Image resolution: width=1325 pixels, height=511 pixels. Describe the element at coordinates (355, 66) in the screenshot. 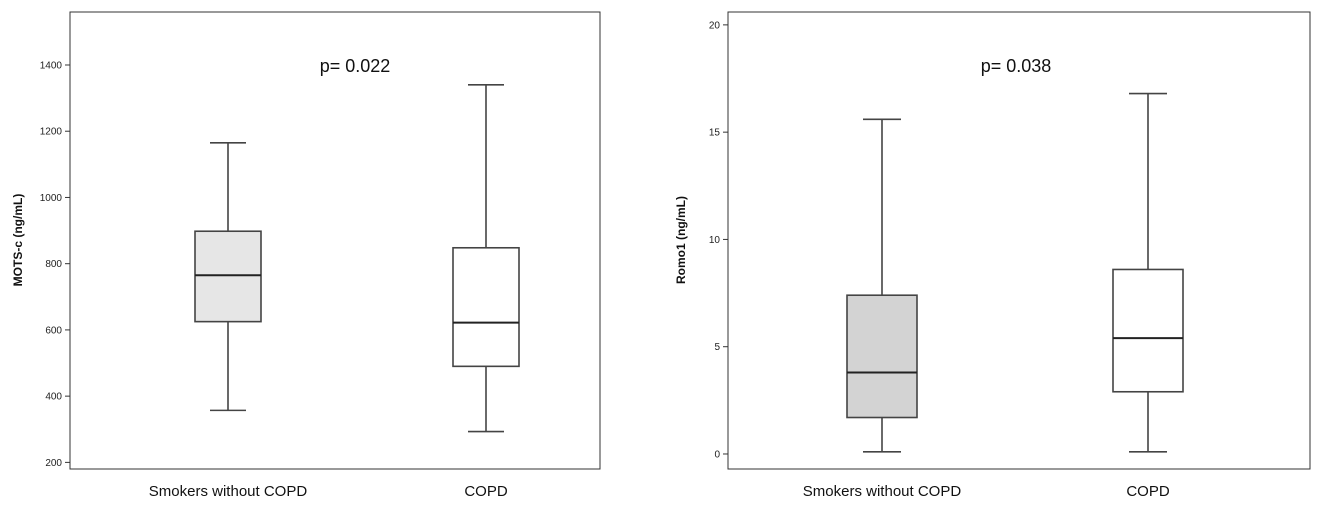

I see `p-value-annotation: p= 0.022` at that location.